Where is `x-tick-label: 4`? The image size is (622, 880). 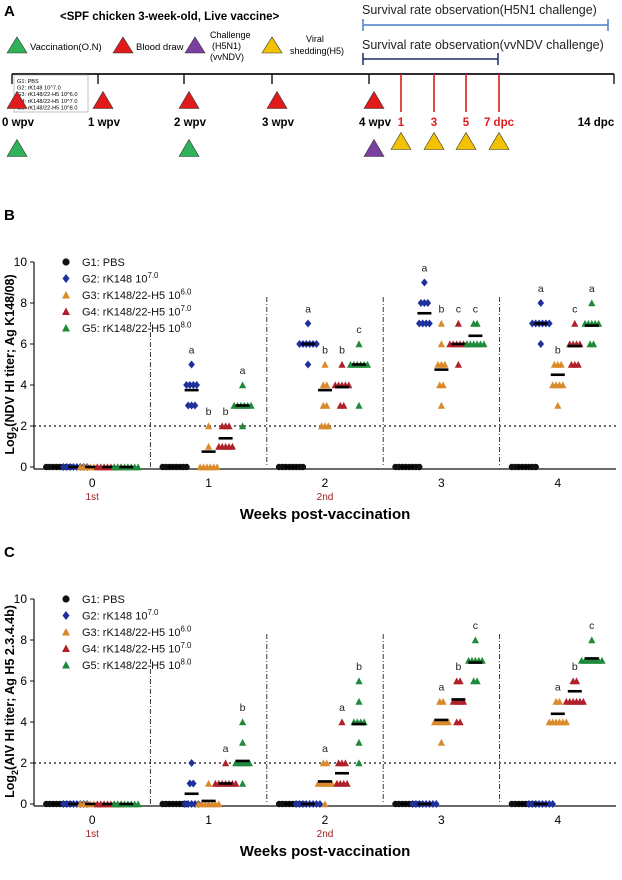
x-tick-label: 4 is located at coordinates (557, 820).